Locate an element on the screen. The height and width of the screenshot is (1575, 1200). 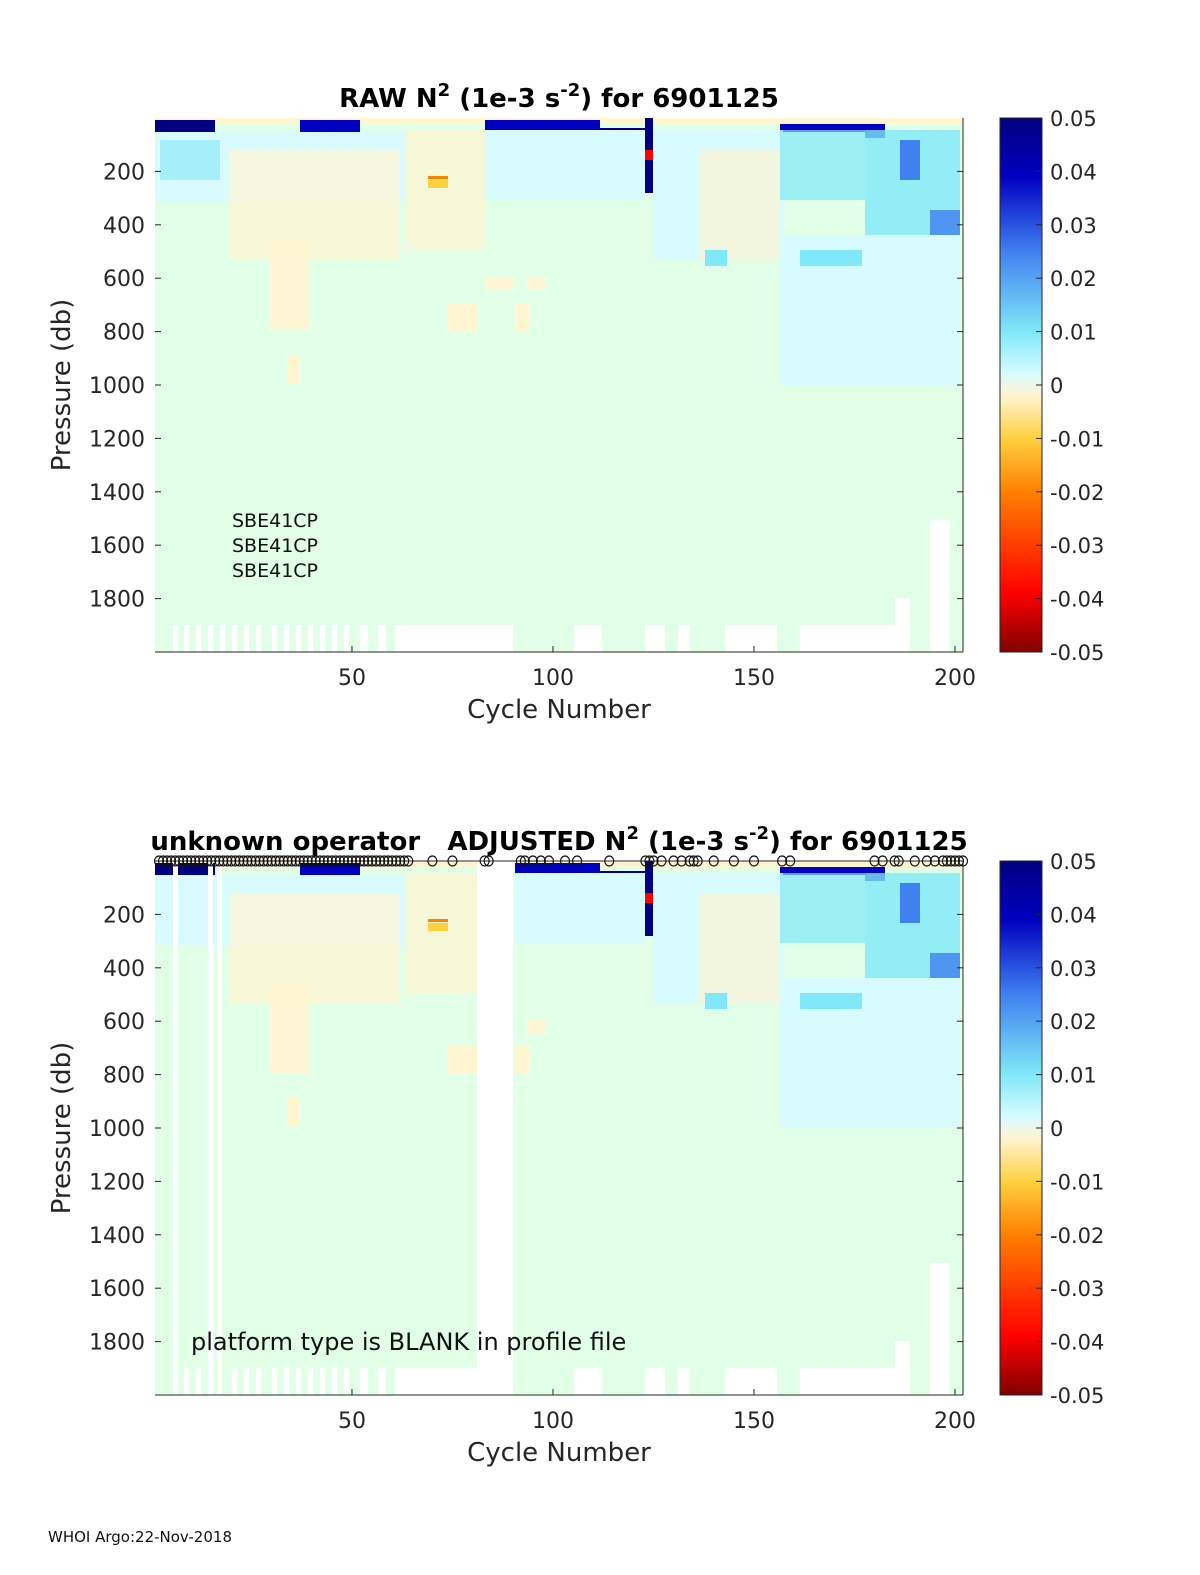
y-tick-label: 1400 is located at coordinates (117, 493).